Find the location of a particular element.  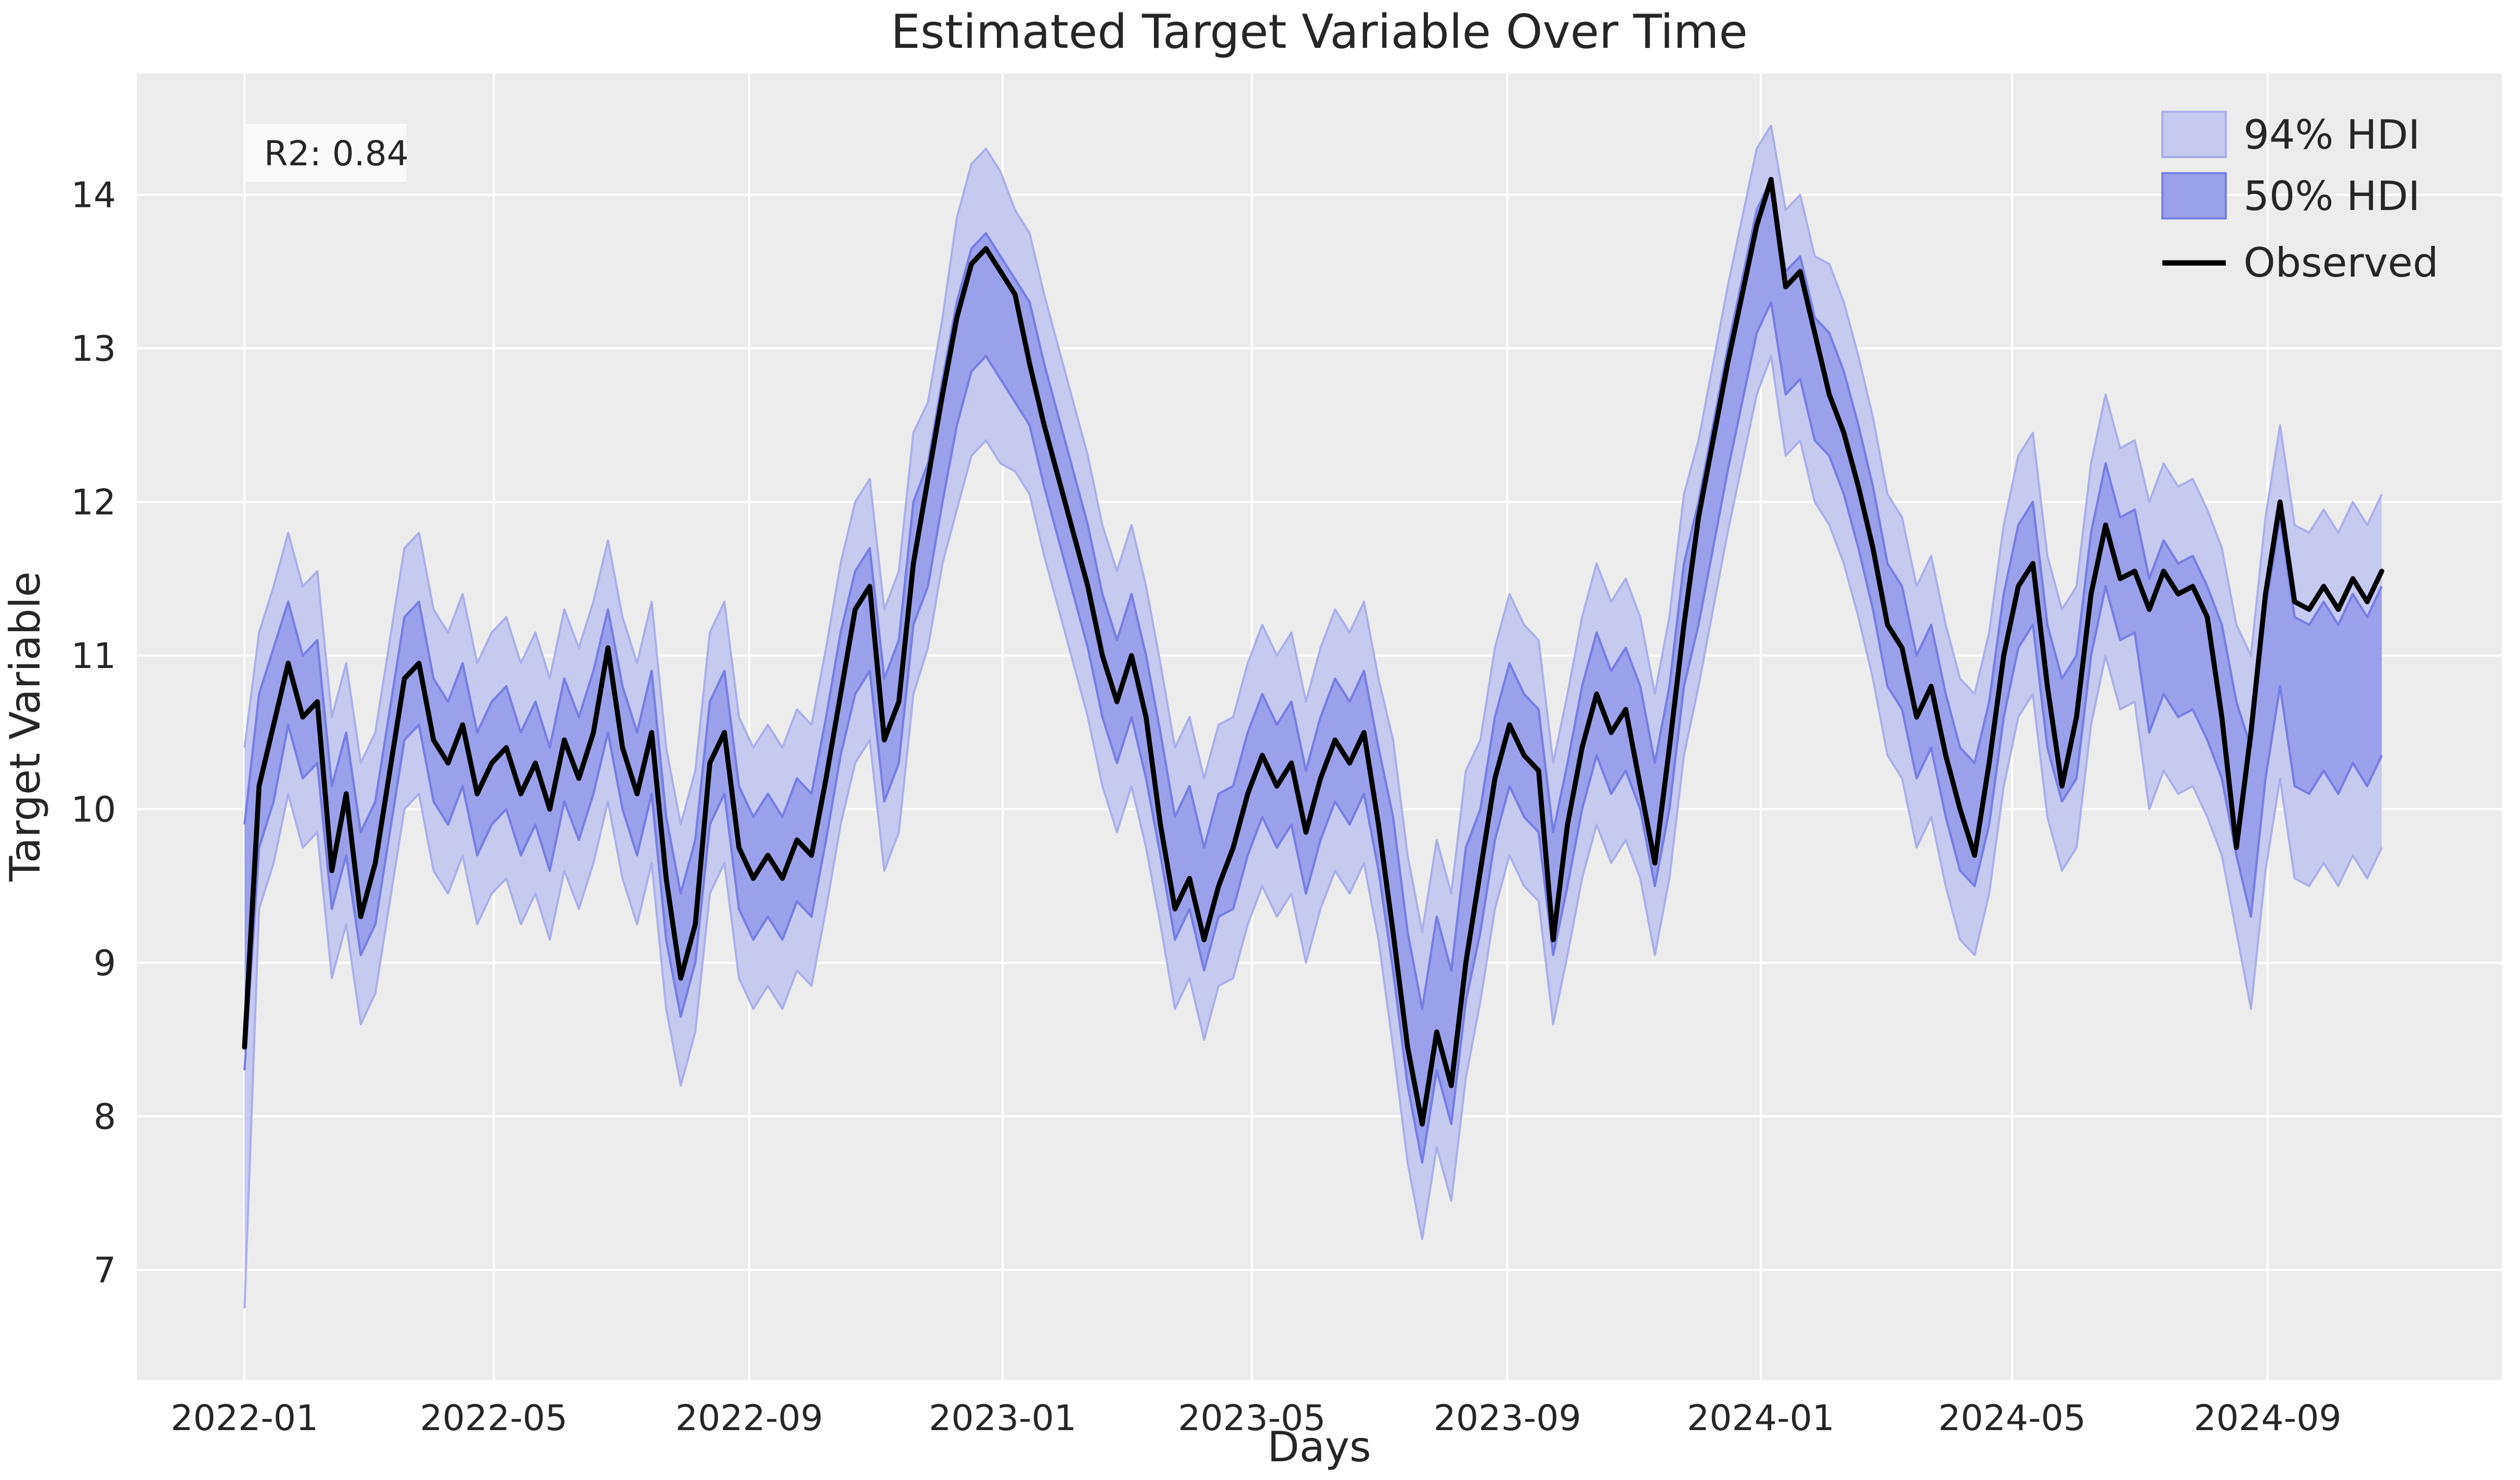

y-axis-label: Target Variable is located at coordinates (25, 726).